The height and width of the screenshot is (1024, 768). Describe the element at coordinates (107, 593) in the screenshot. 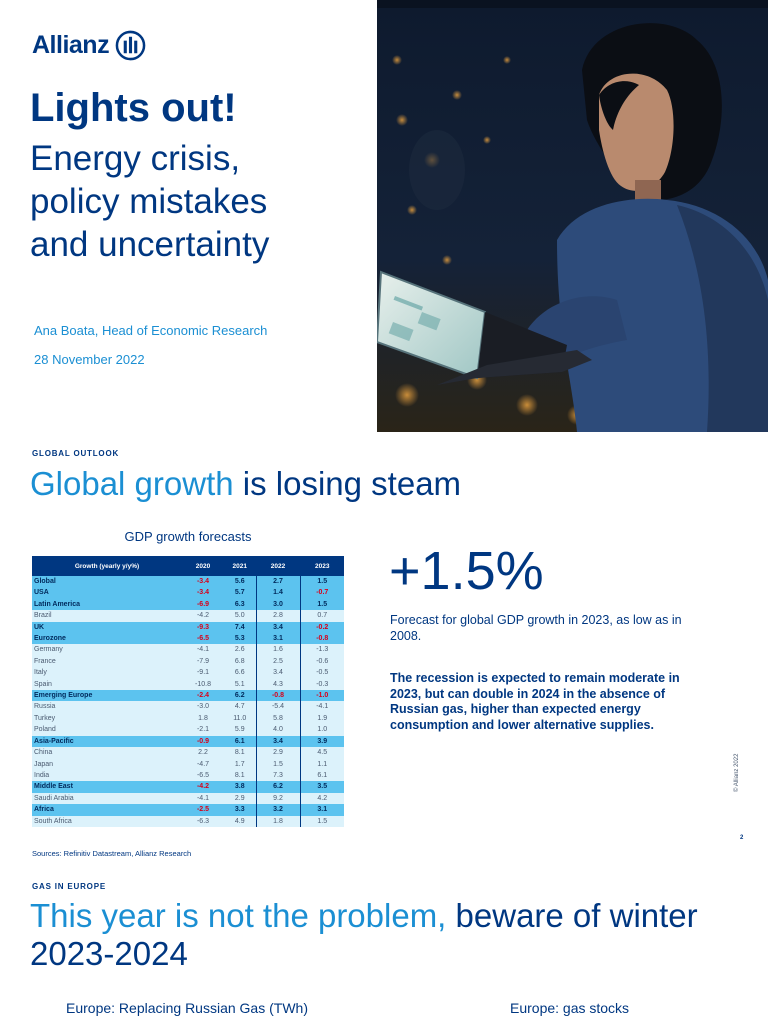

I see `row-label: USA` at that location.